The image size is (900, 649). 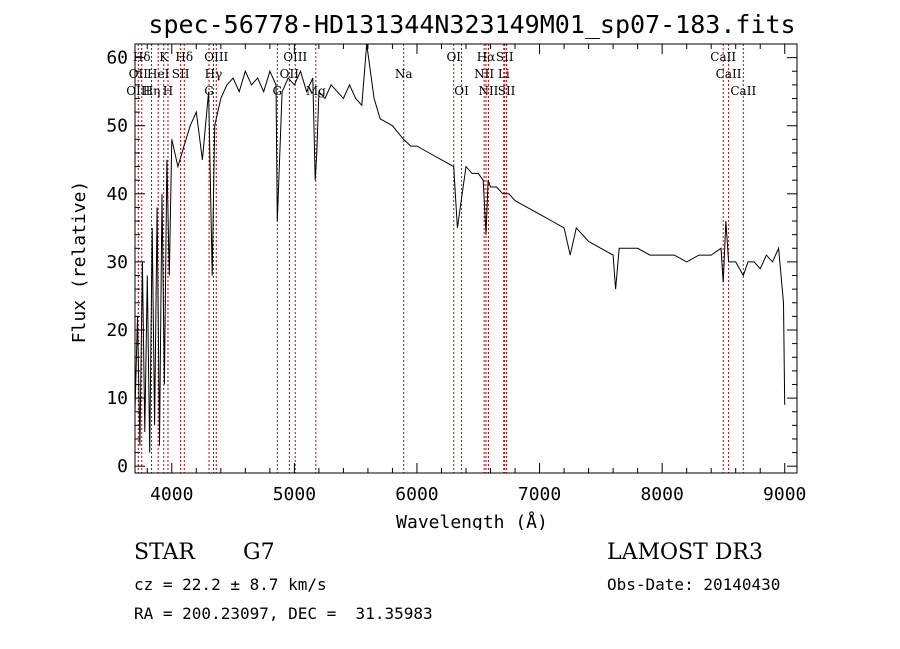 What do you see at coordinates (504, 74) in the screenshot?
I see `line-label-mid-7: Li` at bounding box center [504, 74].